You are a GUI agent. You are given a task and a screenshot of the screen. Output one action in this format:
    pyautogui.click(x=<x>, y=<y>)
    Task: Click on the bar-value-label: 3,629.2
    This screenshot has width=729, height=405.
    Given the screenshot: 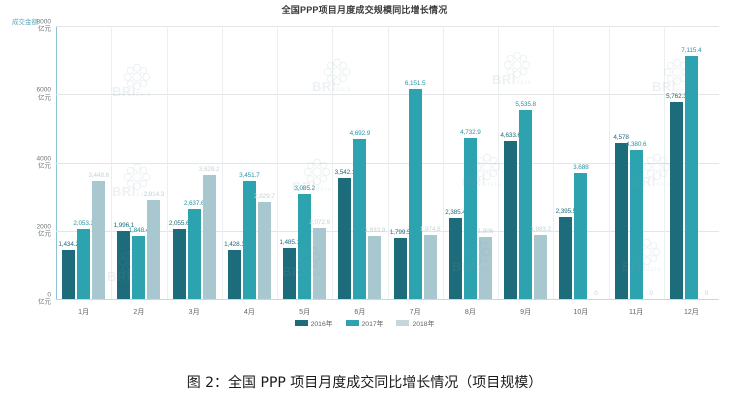 What is the action you would take?
    pyautogui.click(x=209, y=170)
    